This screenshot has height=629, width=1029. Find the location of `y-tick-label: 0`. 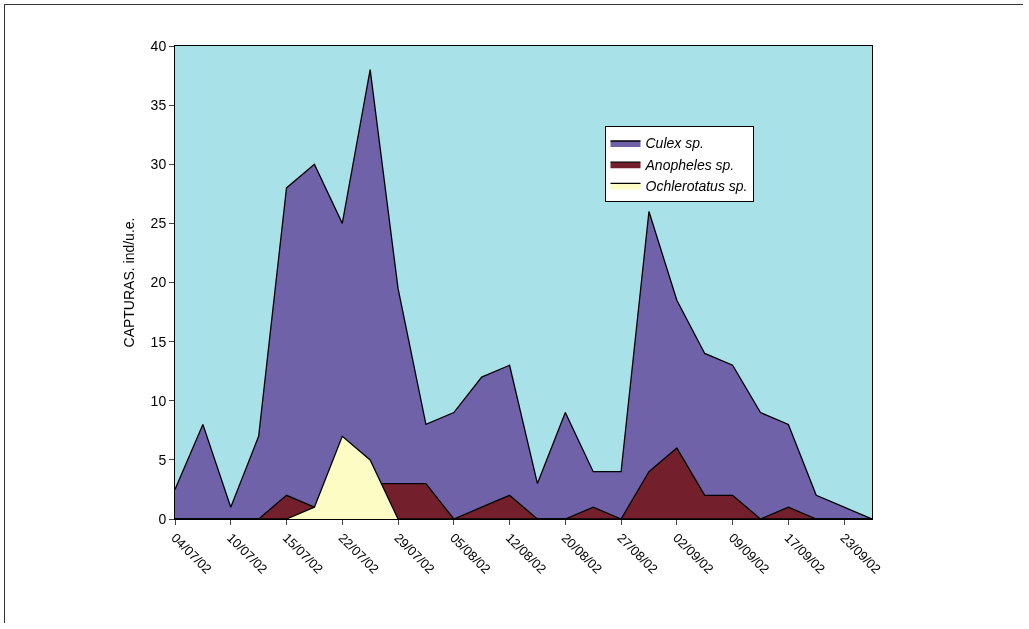

y-tick-label: 0 is located at coordinates (162, 518).